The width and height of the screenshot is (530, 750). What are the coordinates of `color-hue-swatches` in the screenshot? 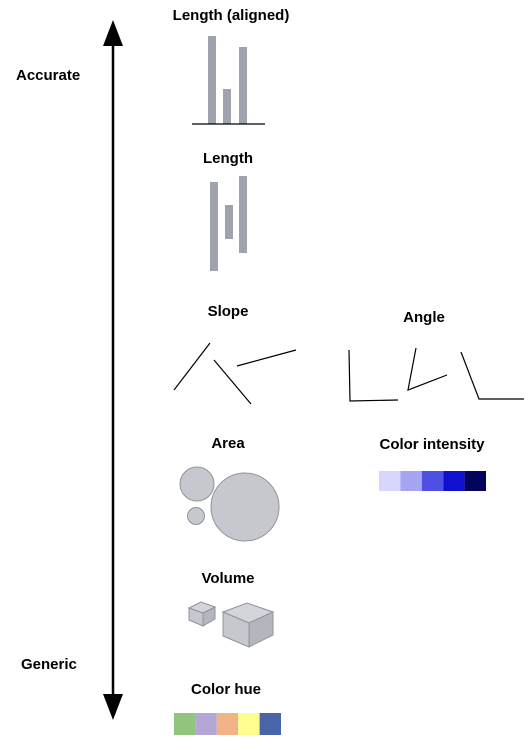 It's located at (227, 724).